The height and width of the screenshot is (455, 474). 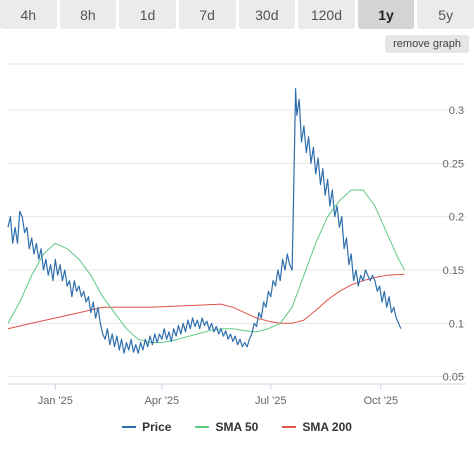 What do you see at coordinates (28, 14) in the screenshot?
I see `tab-4h: 4h` at bounding box center [28, 14].